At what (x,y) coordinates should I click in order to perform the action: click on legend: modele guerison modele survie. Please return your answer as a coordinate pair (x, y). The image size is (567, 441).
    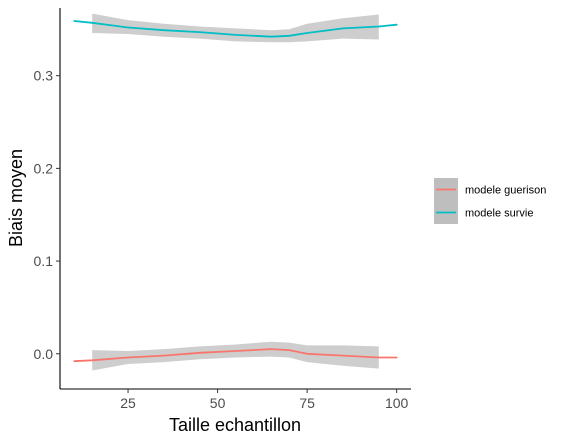
    Looking at the image, I should click on (490, 201).